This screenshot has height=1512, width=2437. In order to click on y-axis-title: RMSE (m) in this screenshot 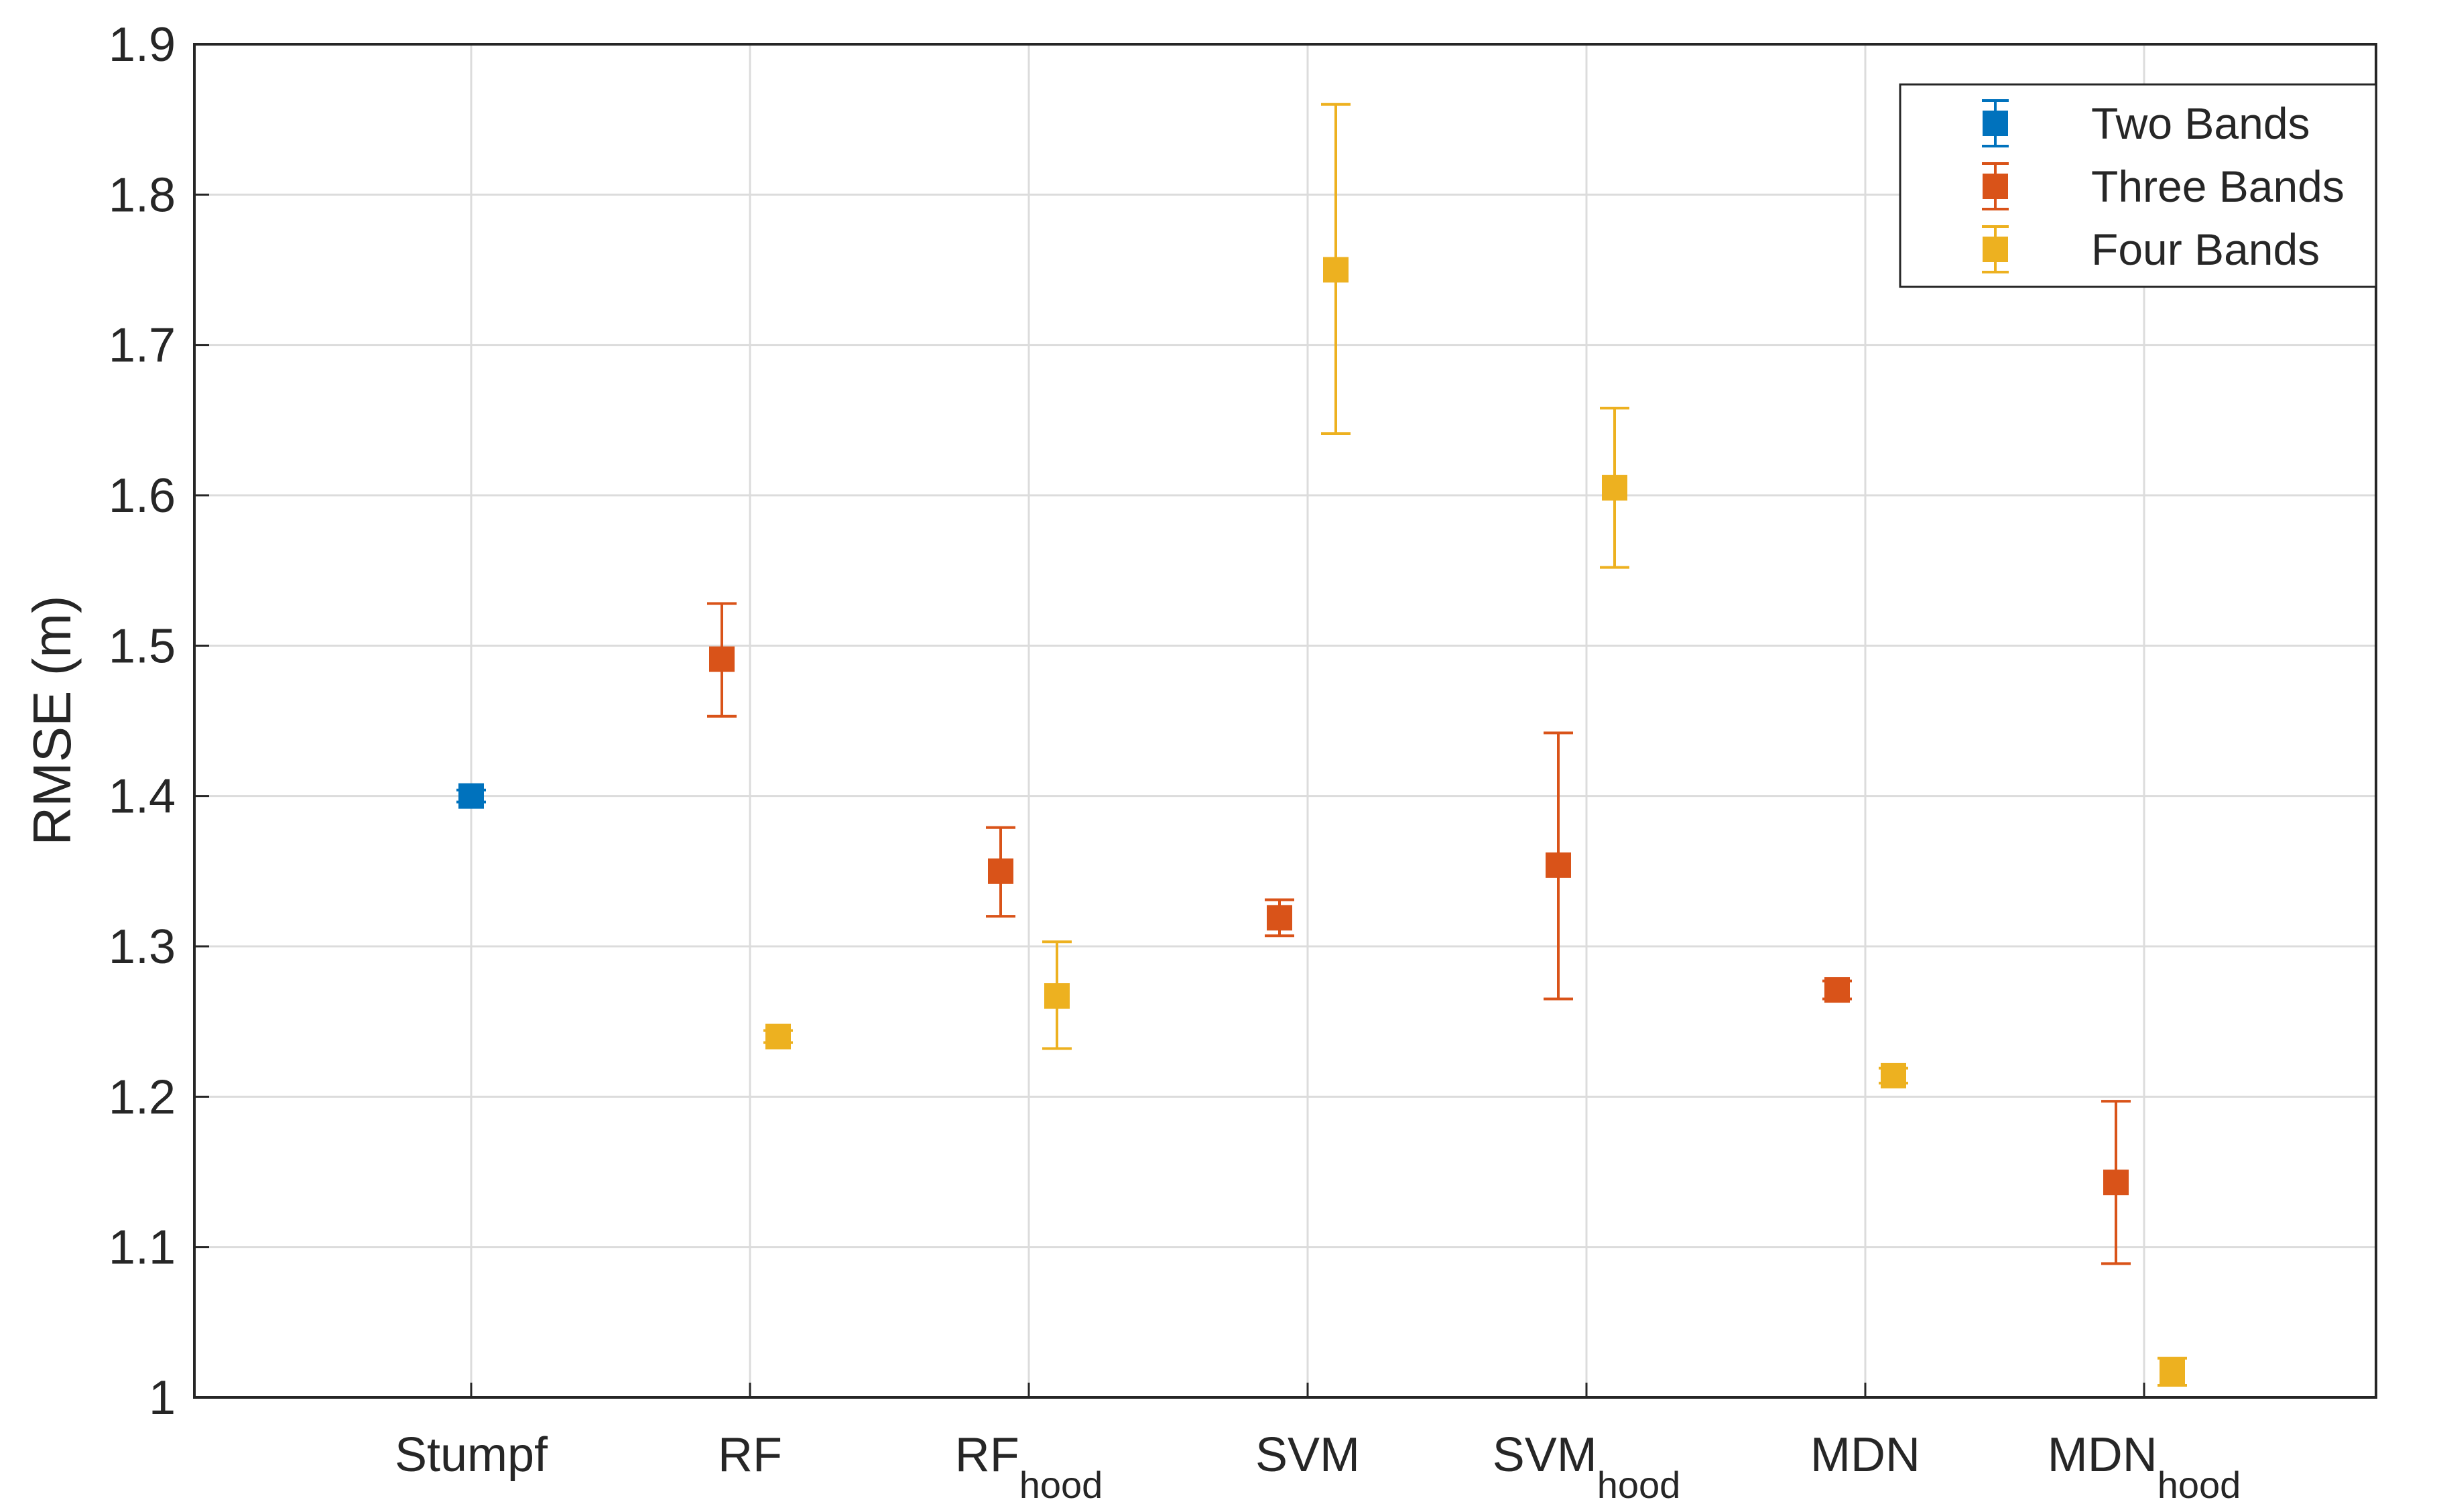, I will do `click(52, 720)`.